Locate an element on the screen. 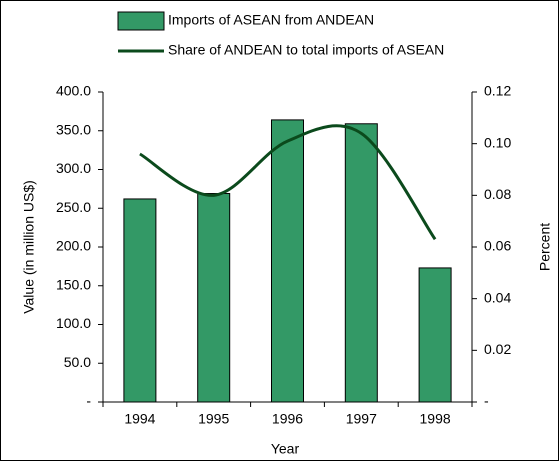 The image size is (560, 462). y2-tick-label: 0.12 is located at coordinates (497, 91).